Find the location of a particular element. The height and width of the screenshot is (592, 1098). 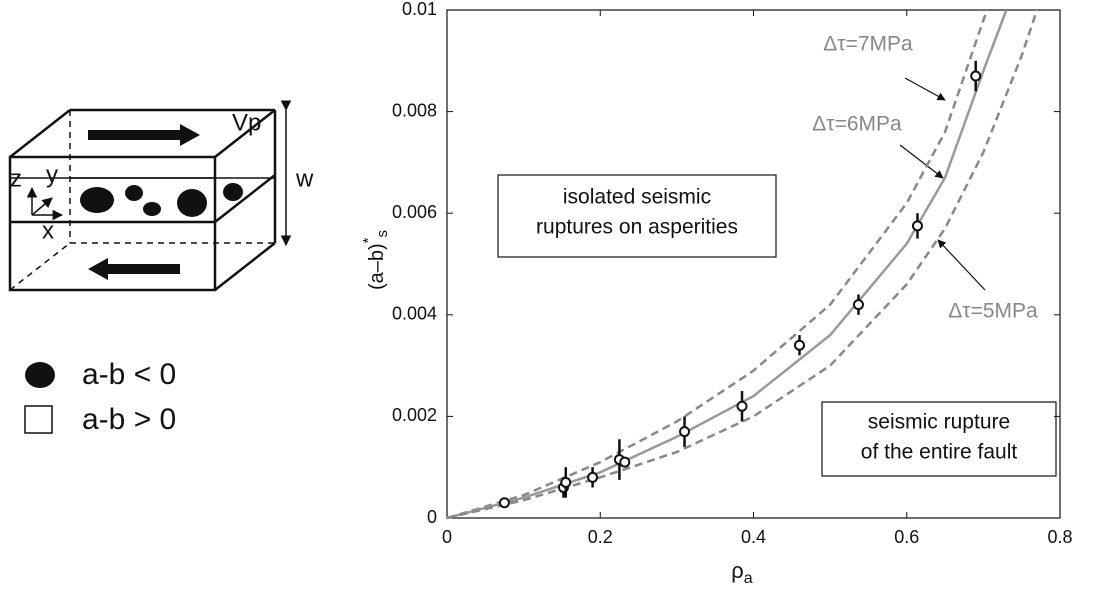

y-axis-label-sub: s is located at coordinates (382, 234).